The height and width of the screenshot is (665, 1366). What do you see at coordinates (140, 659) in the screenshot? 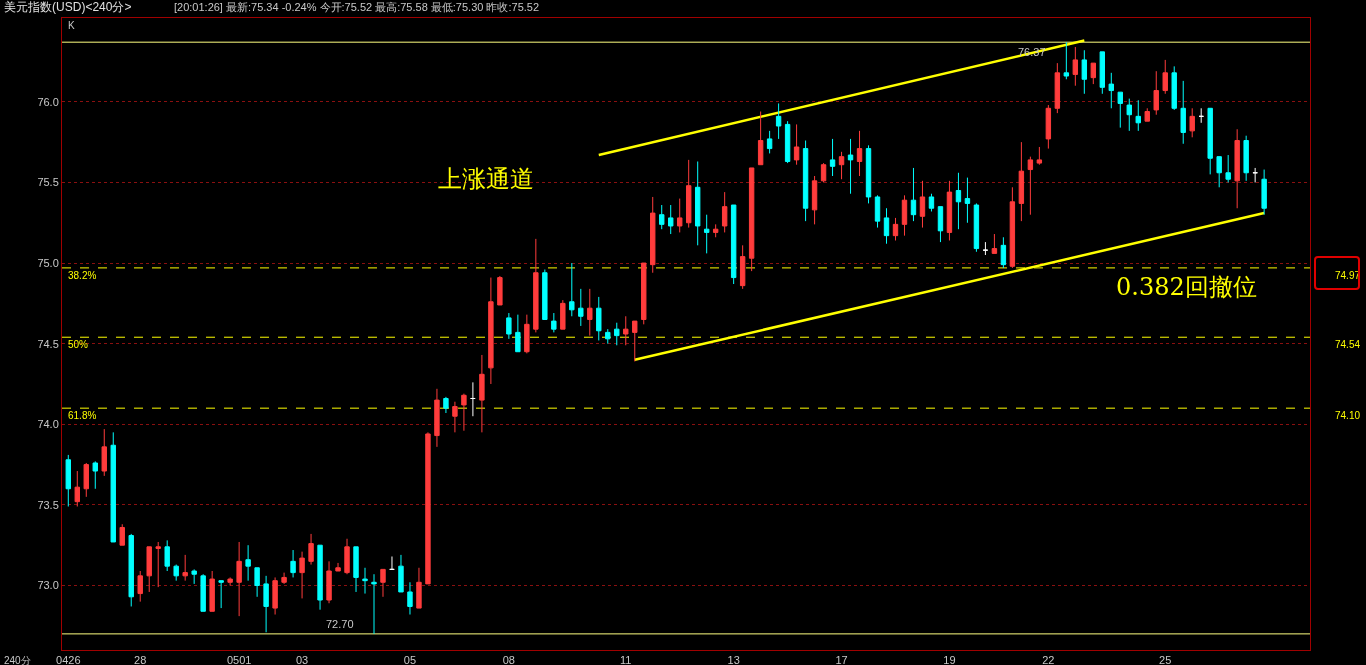
I see `x-tick-label: 28` at bounding box center [140, 659].